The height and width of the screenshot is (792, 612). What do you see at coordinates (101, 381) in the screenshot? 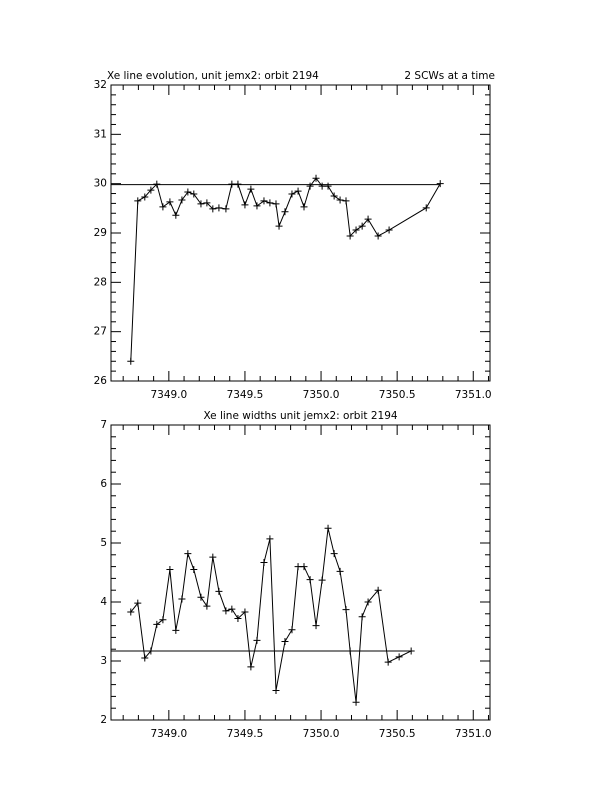
I see `y-tick-label: 26` at bounding box center [101, 381].